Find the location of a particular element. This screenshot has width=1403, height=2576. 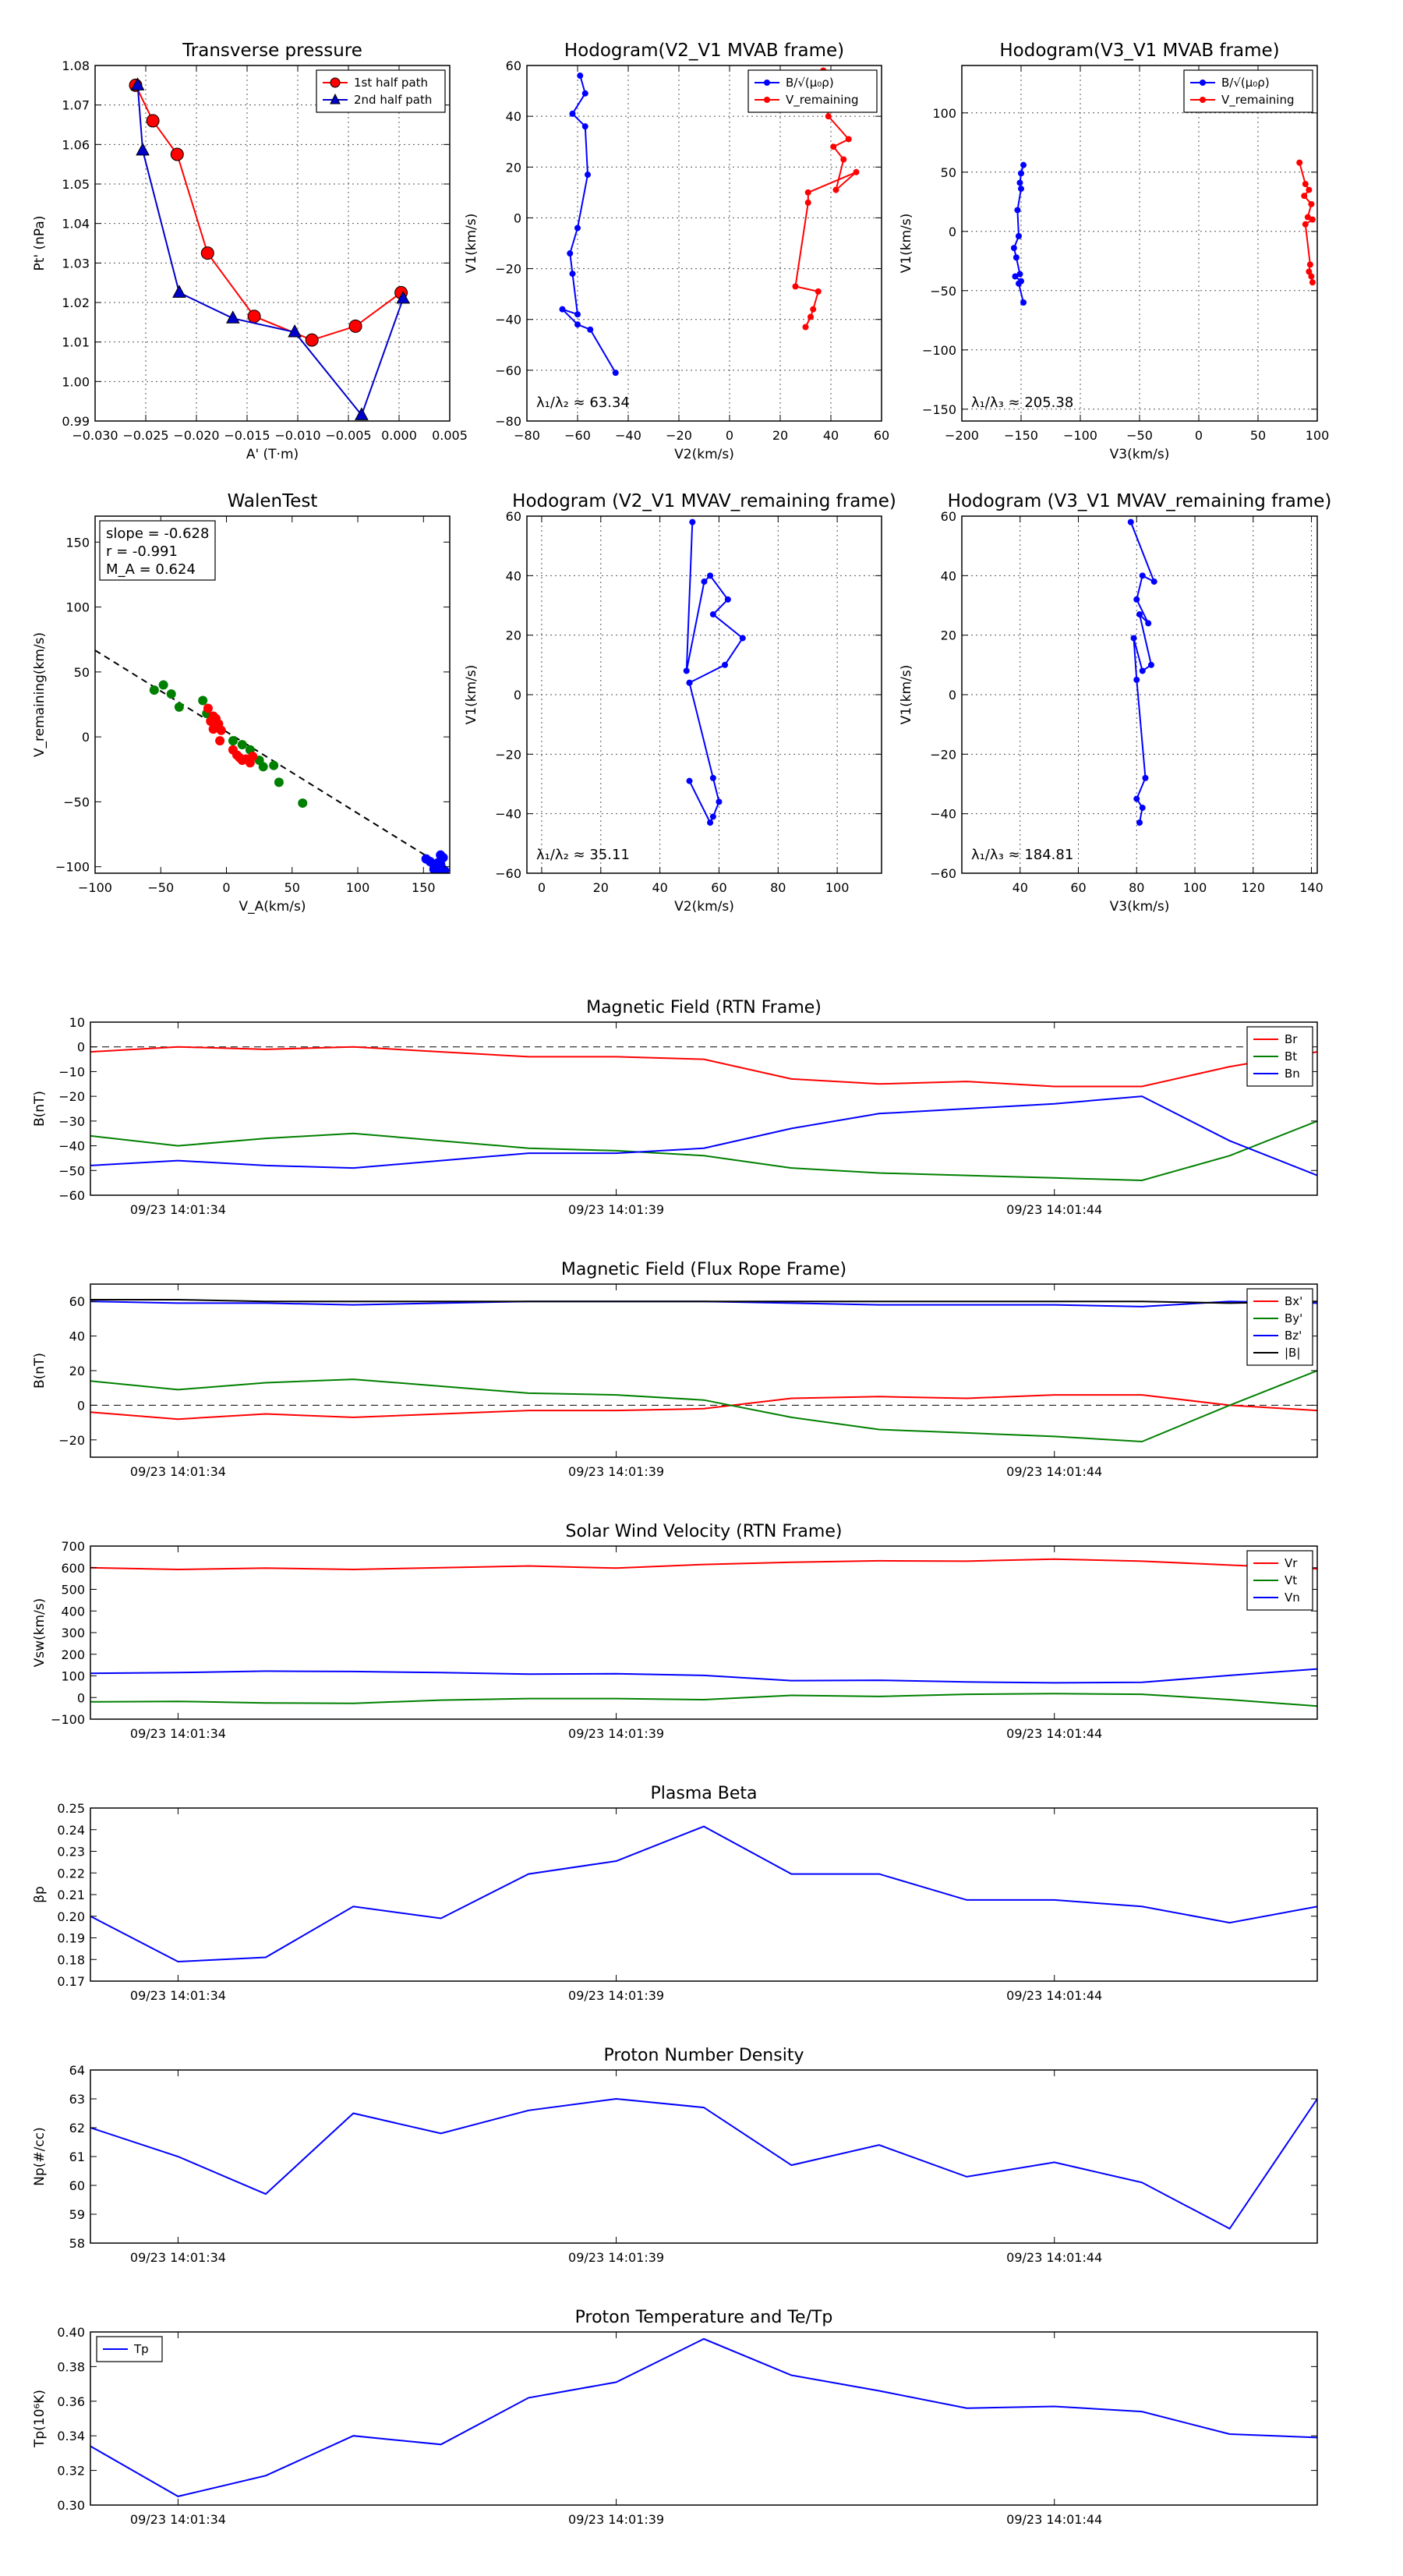

legend-label: 1st half path is located at coordinates (391, 83).